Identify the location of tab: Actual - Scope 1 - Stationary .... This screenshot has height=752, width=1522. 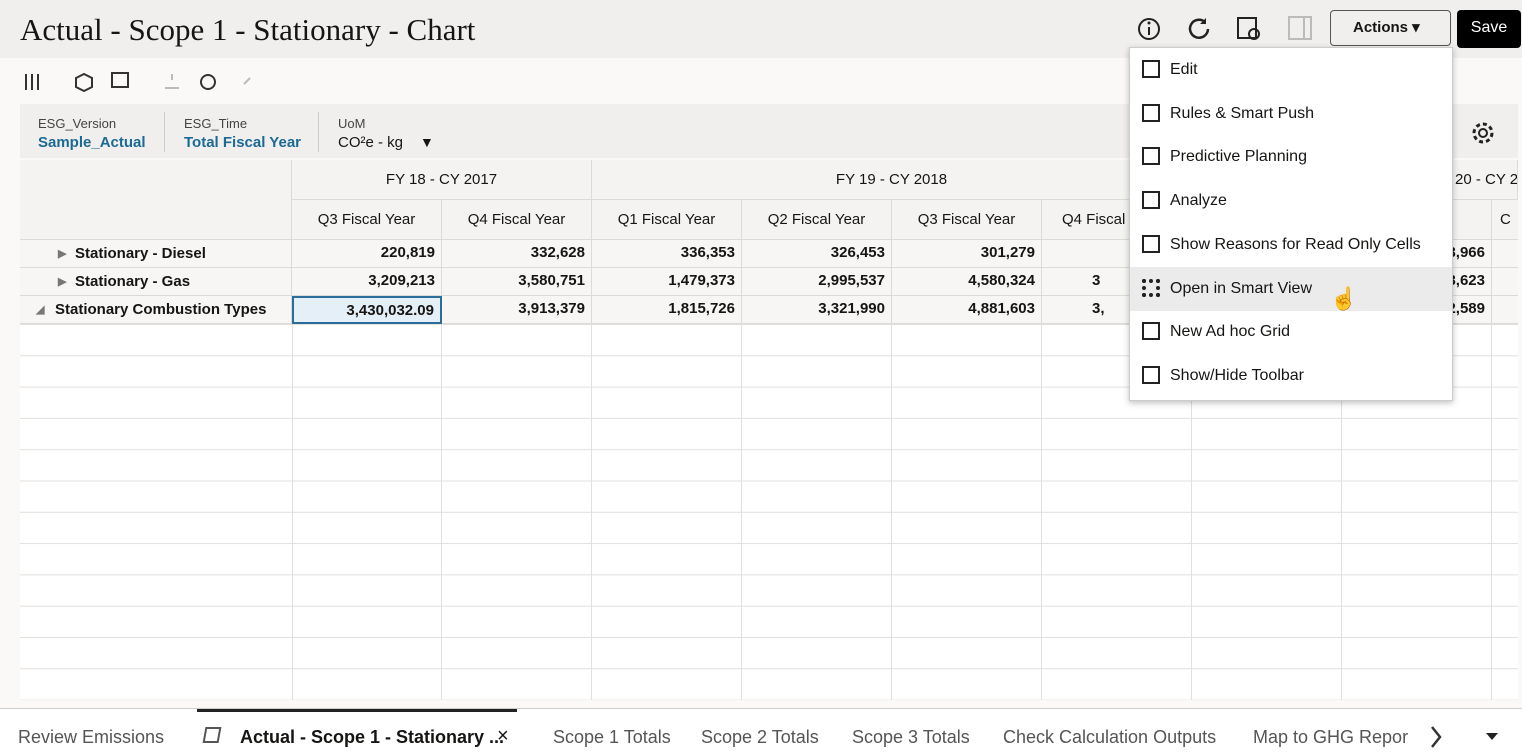
(372, 737).